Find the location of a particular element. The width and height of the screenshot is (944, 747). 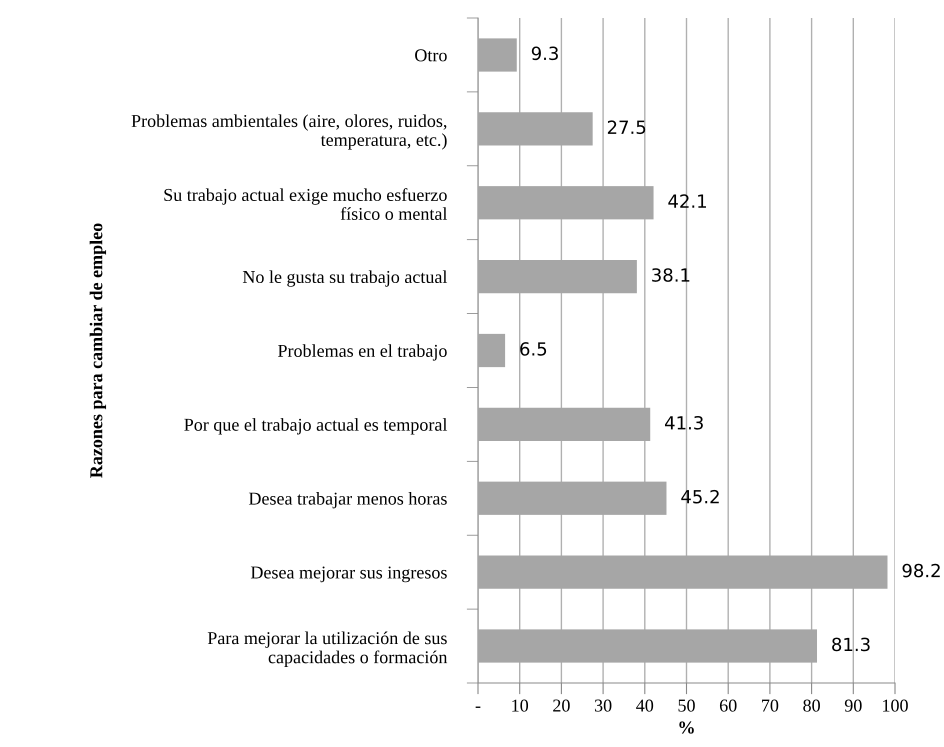

data-label: 42.1 is located at coordinates (687, 201).